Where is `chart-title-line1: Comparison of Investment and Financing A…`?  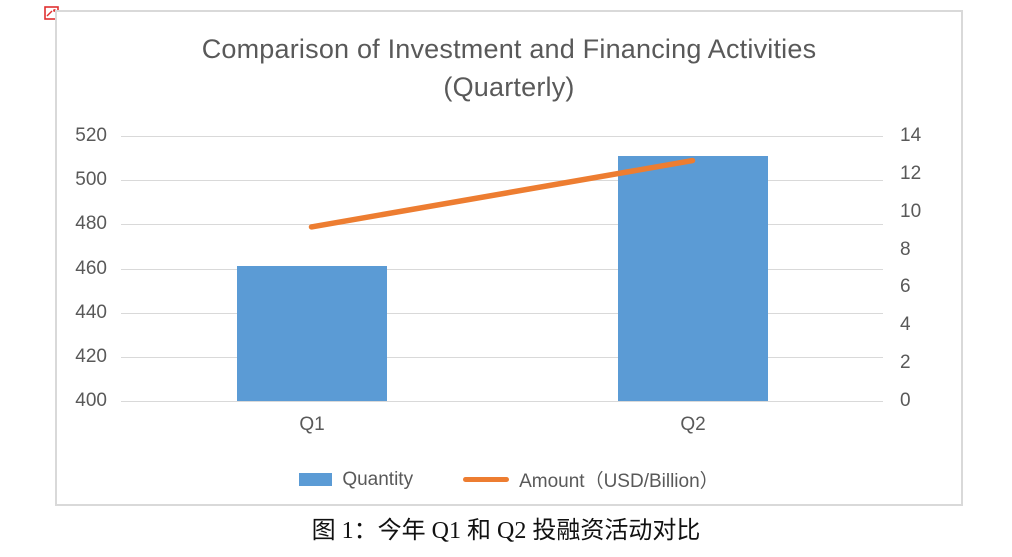
chart-title-line1: Comparison of Investment and Financing A… is located at coordinates (509, 49).